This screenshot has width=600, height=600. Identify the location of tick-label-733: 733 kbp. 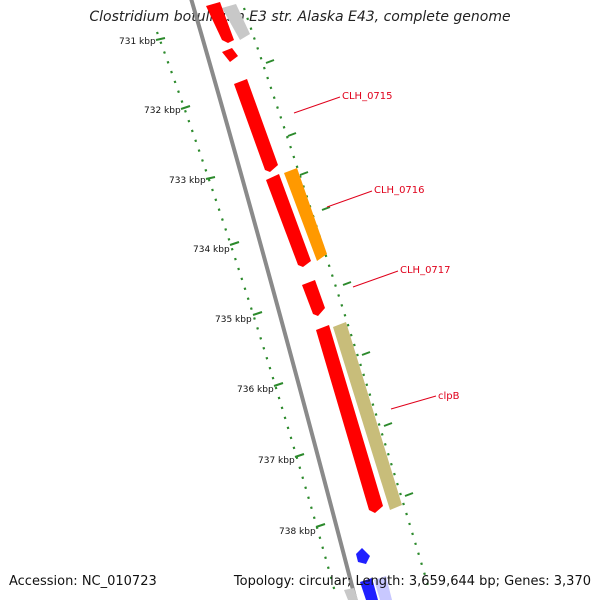
(187, 181).